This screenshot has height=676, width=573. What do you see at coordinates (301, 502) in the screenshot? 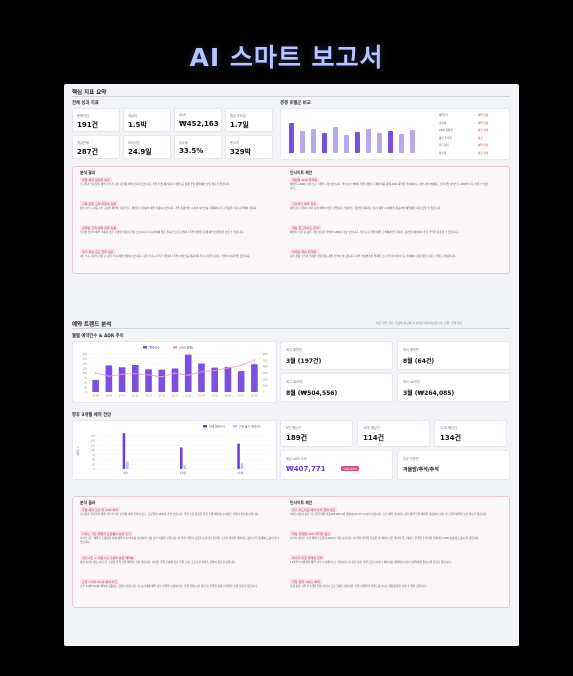
I see `analysis-2-right-title: 인사이트 제안` at bounding box center [301, 502].